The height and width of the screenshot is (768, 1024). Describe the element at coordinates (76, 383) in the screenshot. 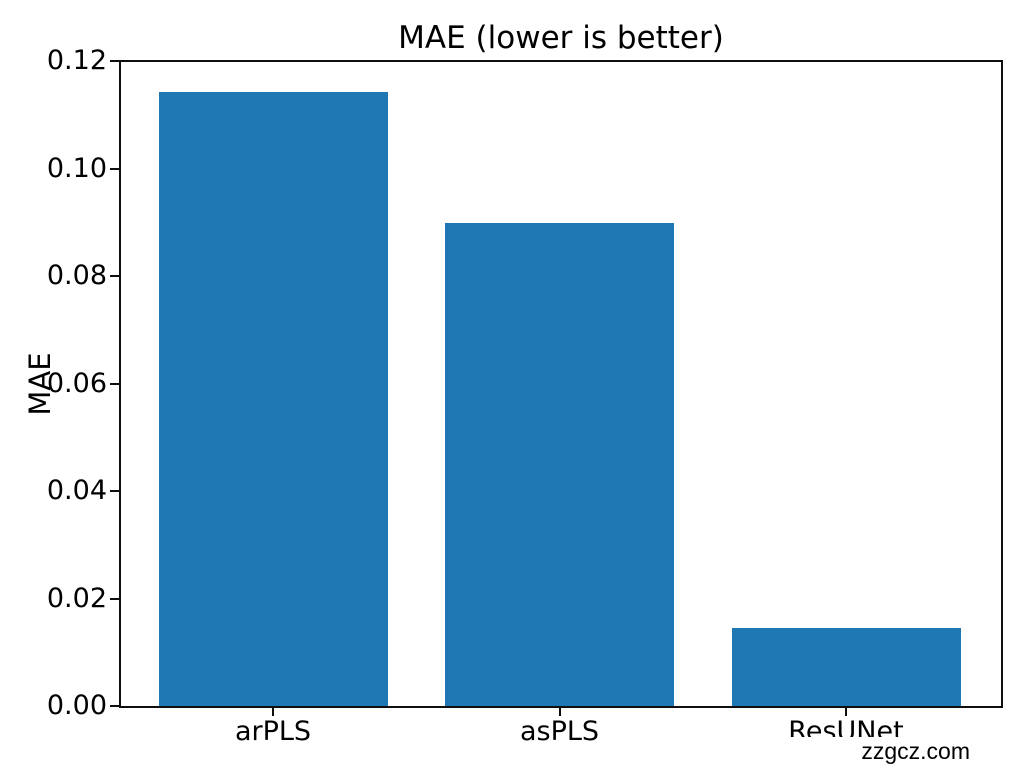

I see `y-tick-label: 0.06` at that location.